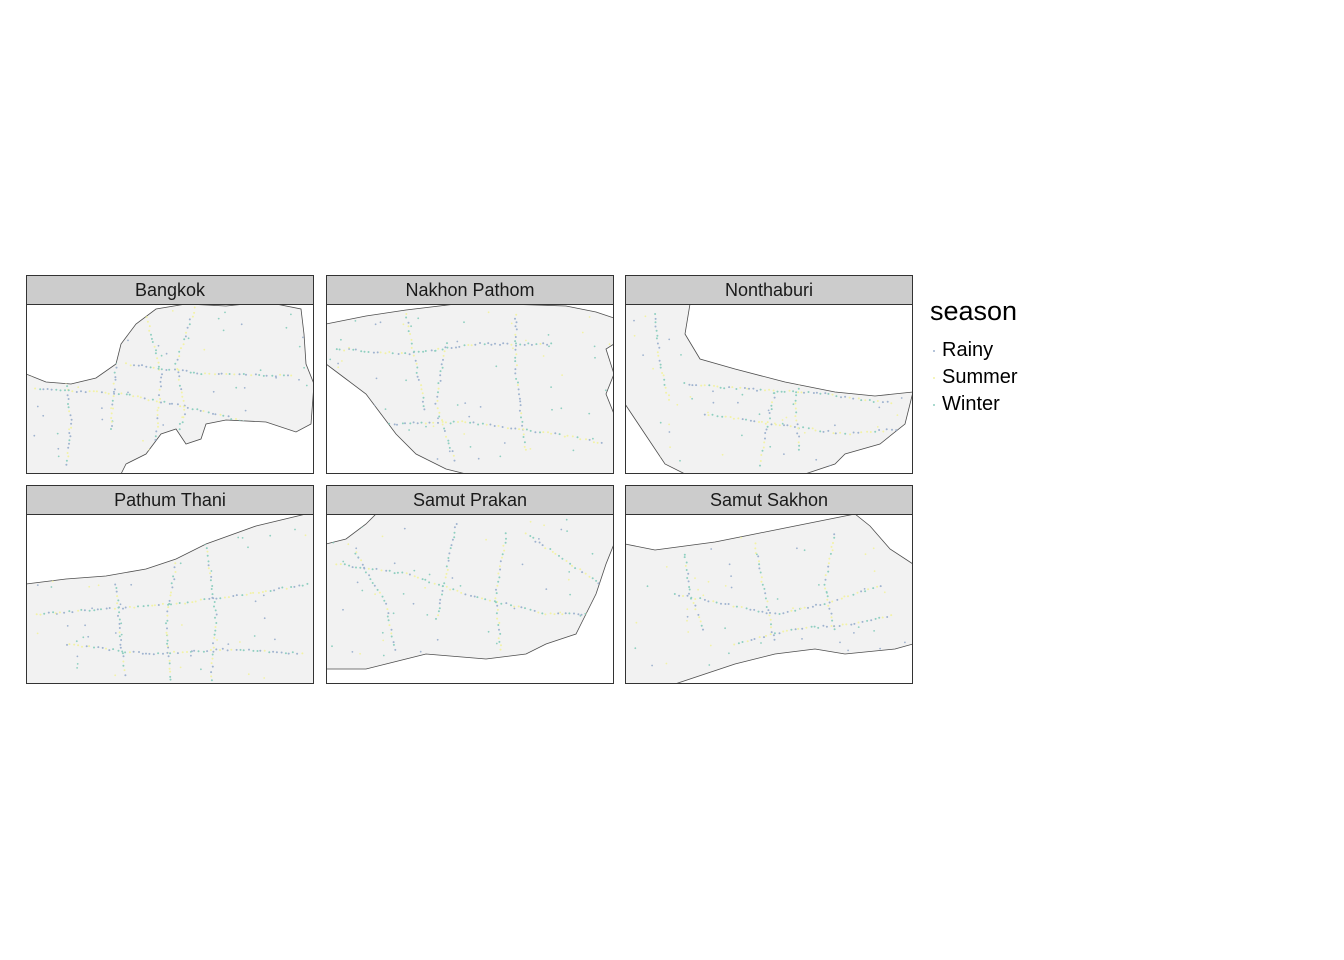 Image resolution: width=1344 pixels, height=960 pixels. Describe the element at coordinates (170, 590) in the screenshot. I see `facet-pathum-thani: Pathum Thani` at that location.